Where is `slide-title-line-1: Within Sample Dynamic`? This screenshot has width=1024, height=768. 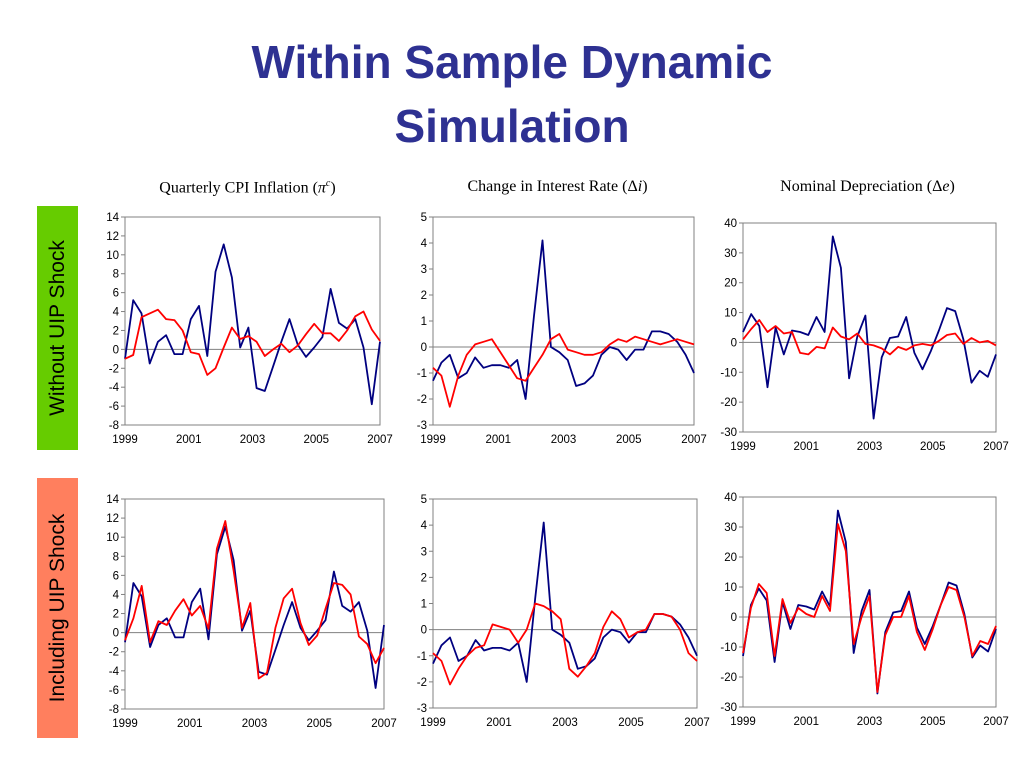
slide-title-line-1: Within Sample Dynamic is located at coordinates (512, 62).